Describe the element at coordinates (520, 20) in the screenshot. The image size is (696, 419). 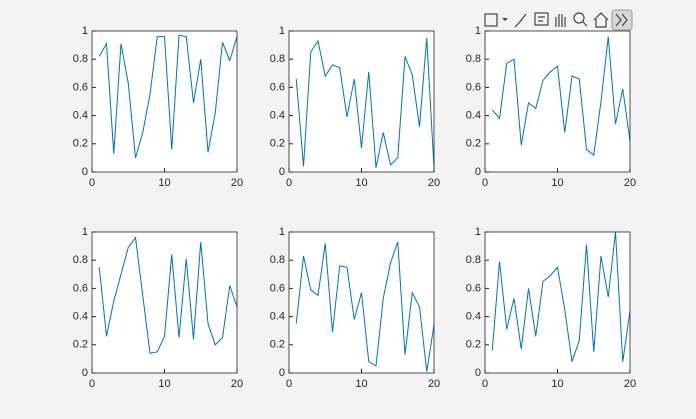
I see `tool-brush` at that location.